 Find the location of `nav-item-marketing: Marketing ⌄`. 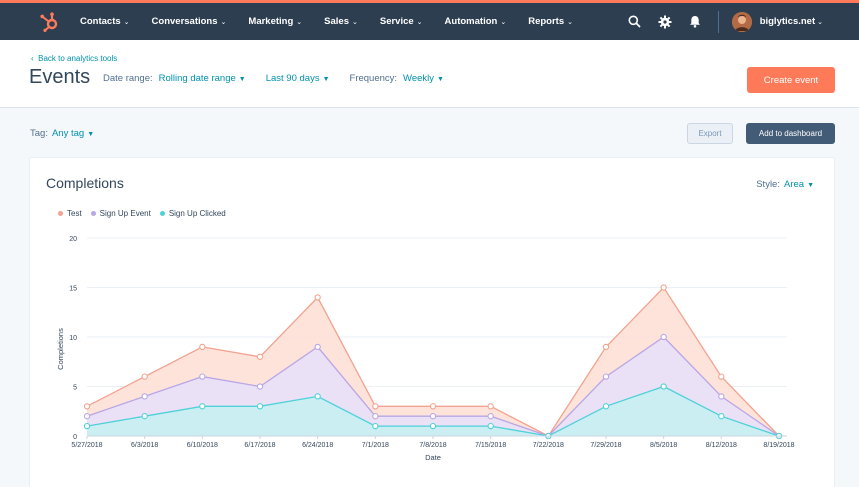

nav-item-marketing: Marketing ⌄ is located at coordinates (275, 21).